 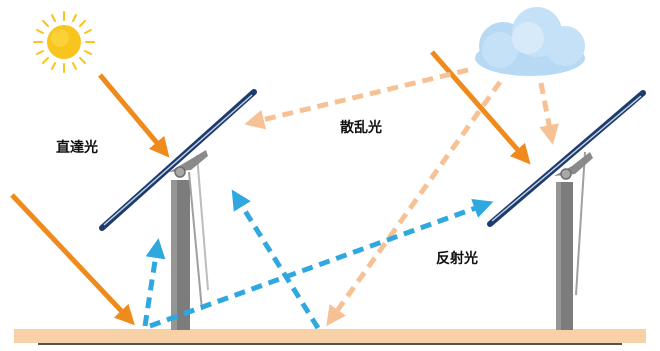 I want to click on label-reflected-light: 反射光, so click(x=457, y=259).